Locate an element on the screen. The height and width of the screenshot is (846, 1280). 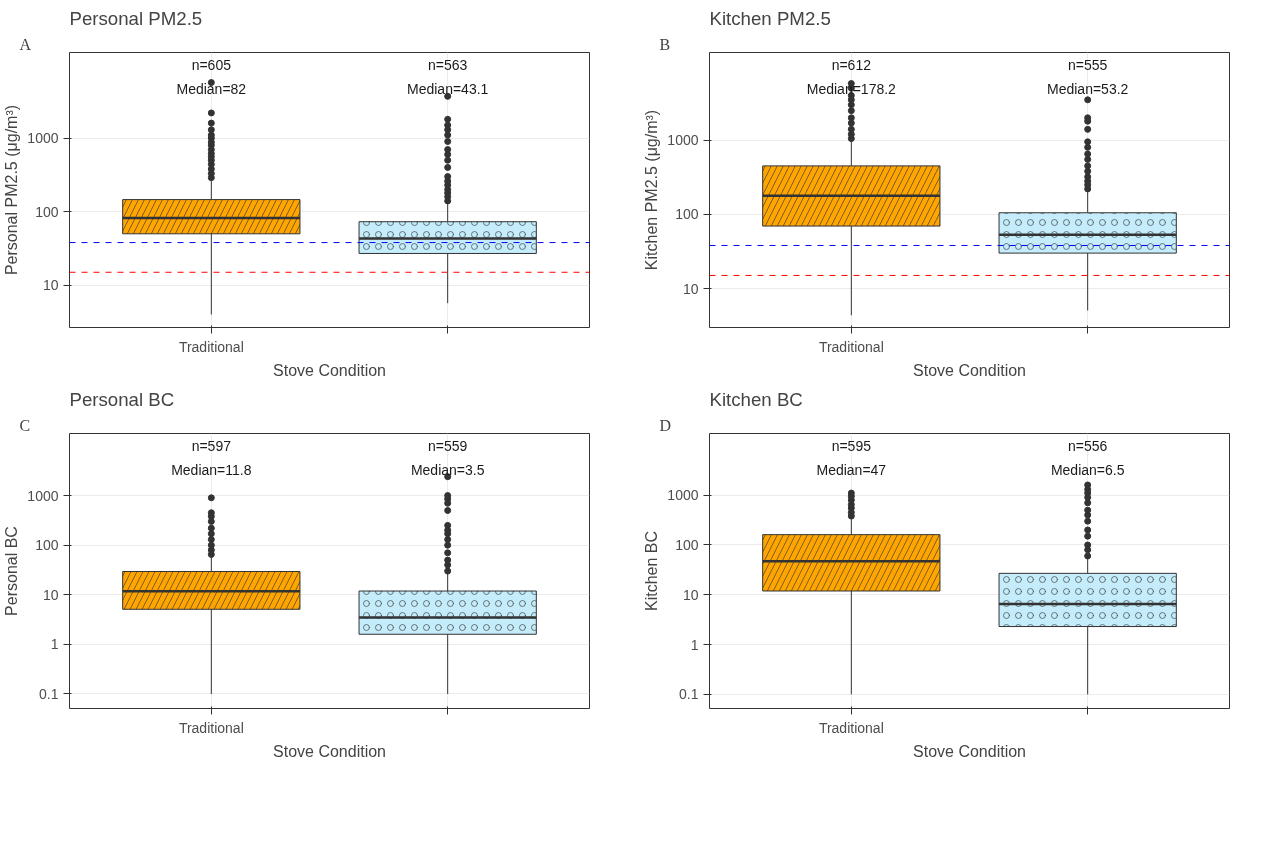
chart-title: Kitchen PM2.5 is located at coordinates (770, 18).